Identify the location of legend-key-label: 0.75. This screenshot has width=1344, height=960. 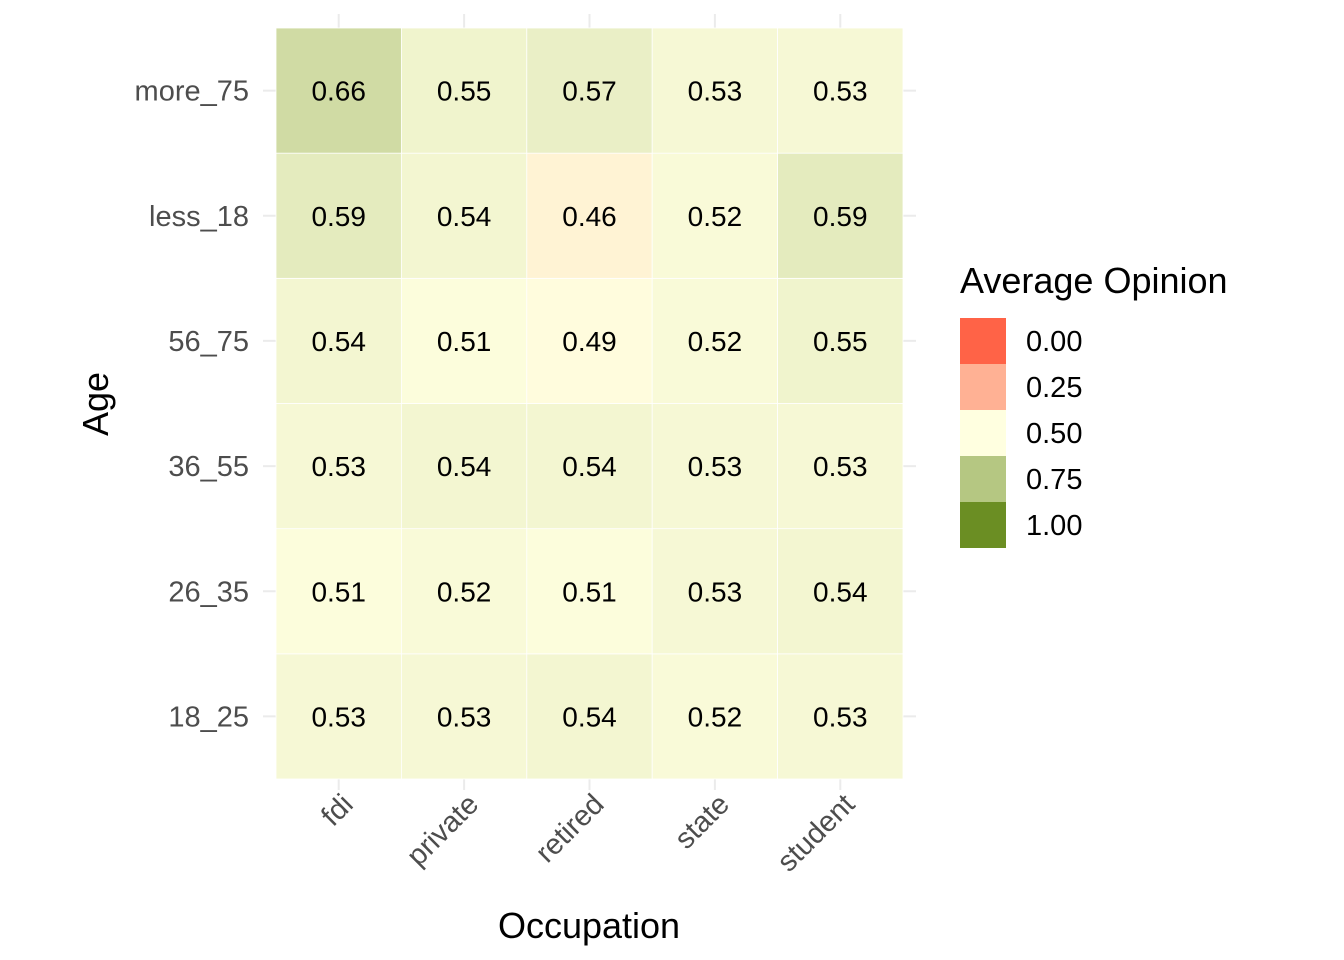
(1054, 480).